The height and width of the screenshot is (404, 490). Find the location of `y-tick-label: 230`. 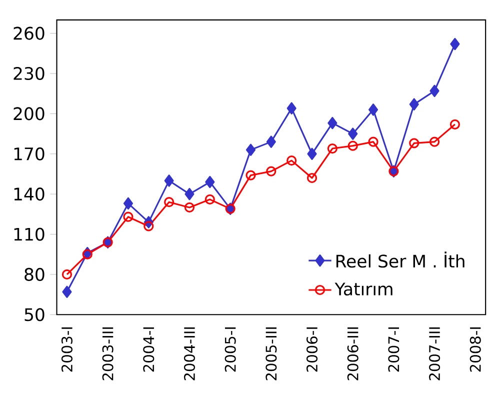

y-tick-label: 230 is located at coordinates (29, 73).